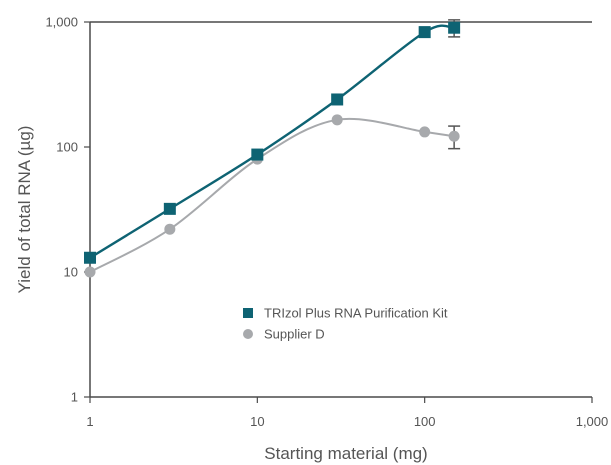 The height and width of the screenshot is (465, 611). I want to click on x-tick-label: 100, so click(425, 421).